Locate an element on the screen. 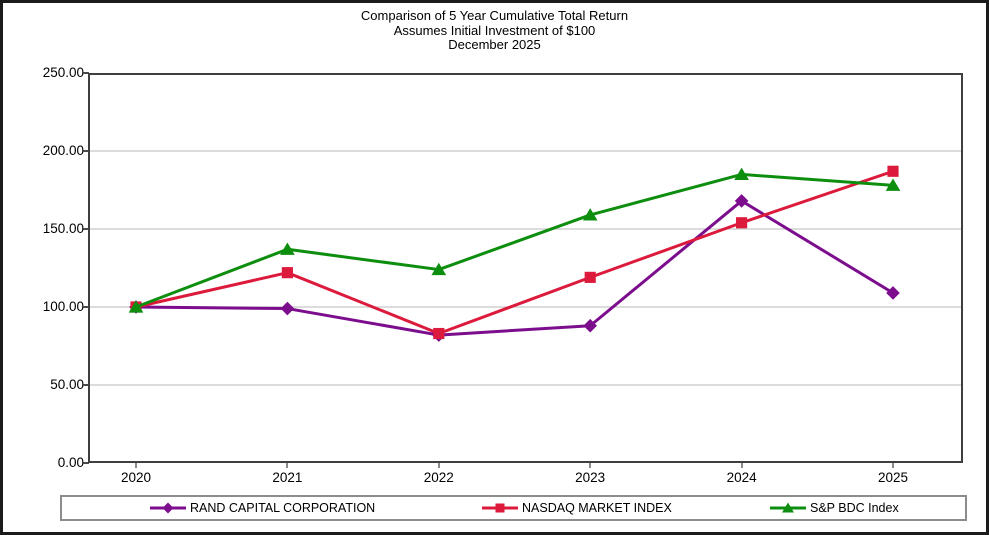  x-tick-label: 2024 is located at coordinates (741, 477).